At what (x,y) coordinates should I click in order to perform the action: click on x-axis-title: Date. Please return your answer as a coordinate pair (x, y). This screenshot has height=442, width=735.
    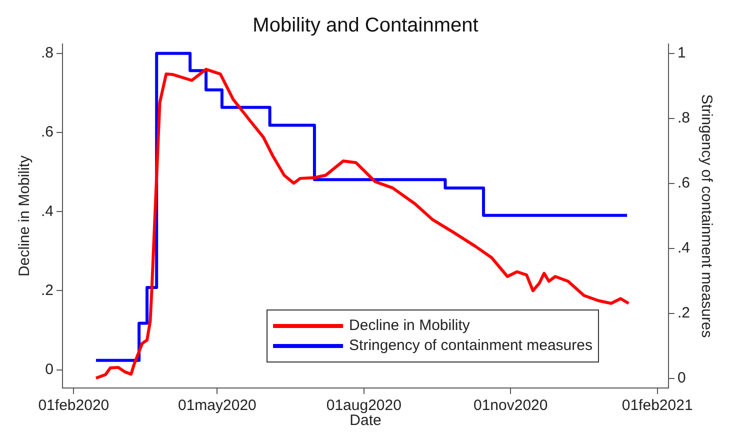
    Looking at the image, I should click on (366, 421).